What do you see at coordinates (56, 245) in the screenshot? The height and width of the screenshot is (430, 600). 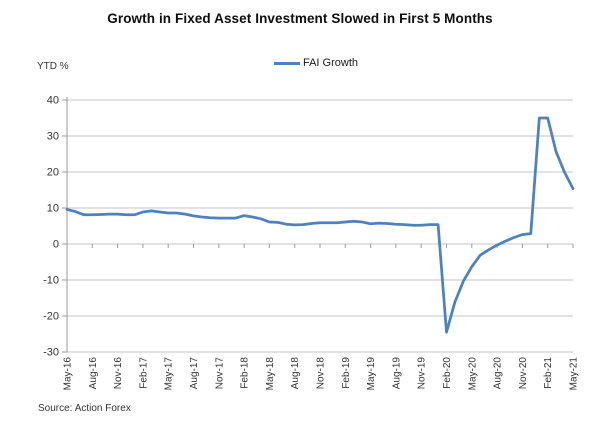 I see `y-tick-label: 0` at bounding box center [56, 245].